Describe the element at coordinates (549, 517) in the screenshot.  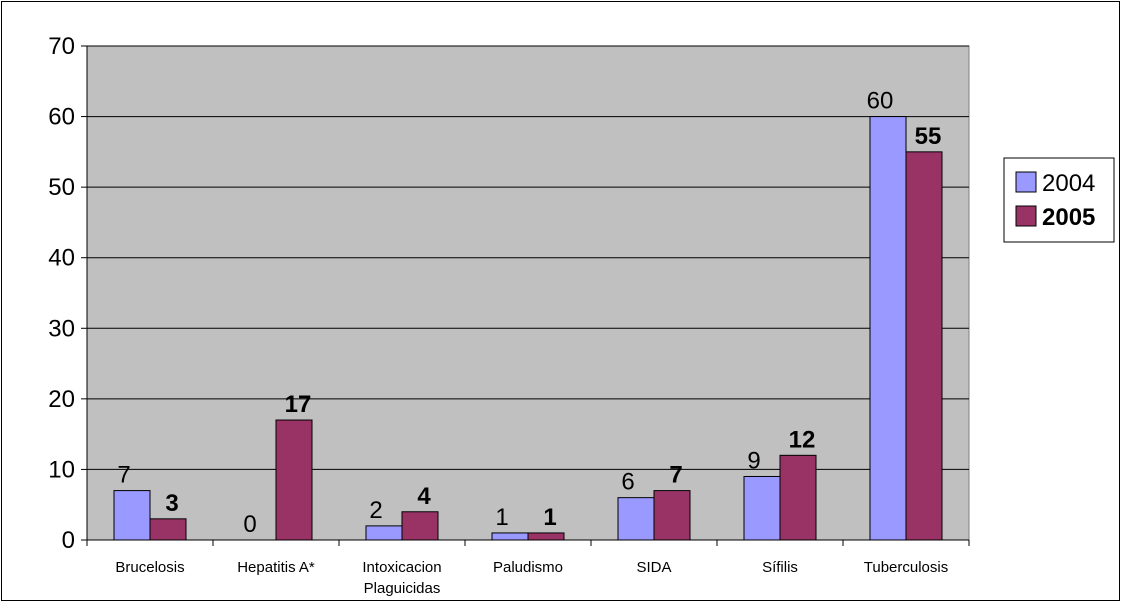
I see `value-label-2005: 1` at that location.